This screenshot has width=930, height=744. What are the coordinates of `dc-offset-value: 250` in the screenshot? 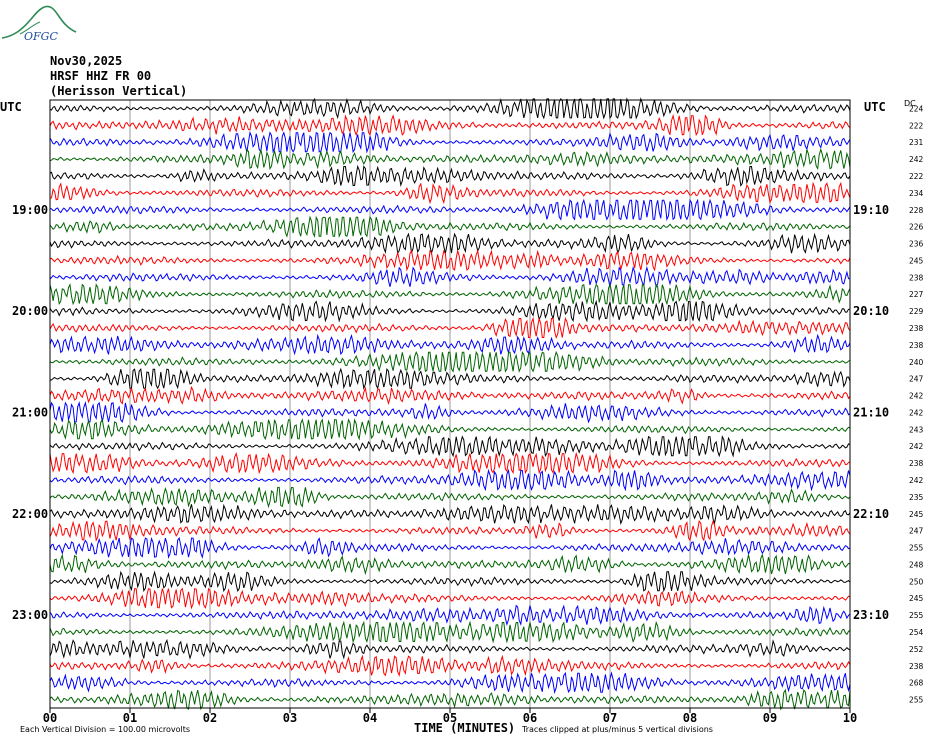 It's located at (916, 581).